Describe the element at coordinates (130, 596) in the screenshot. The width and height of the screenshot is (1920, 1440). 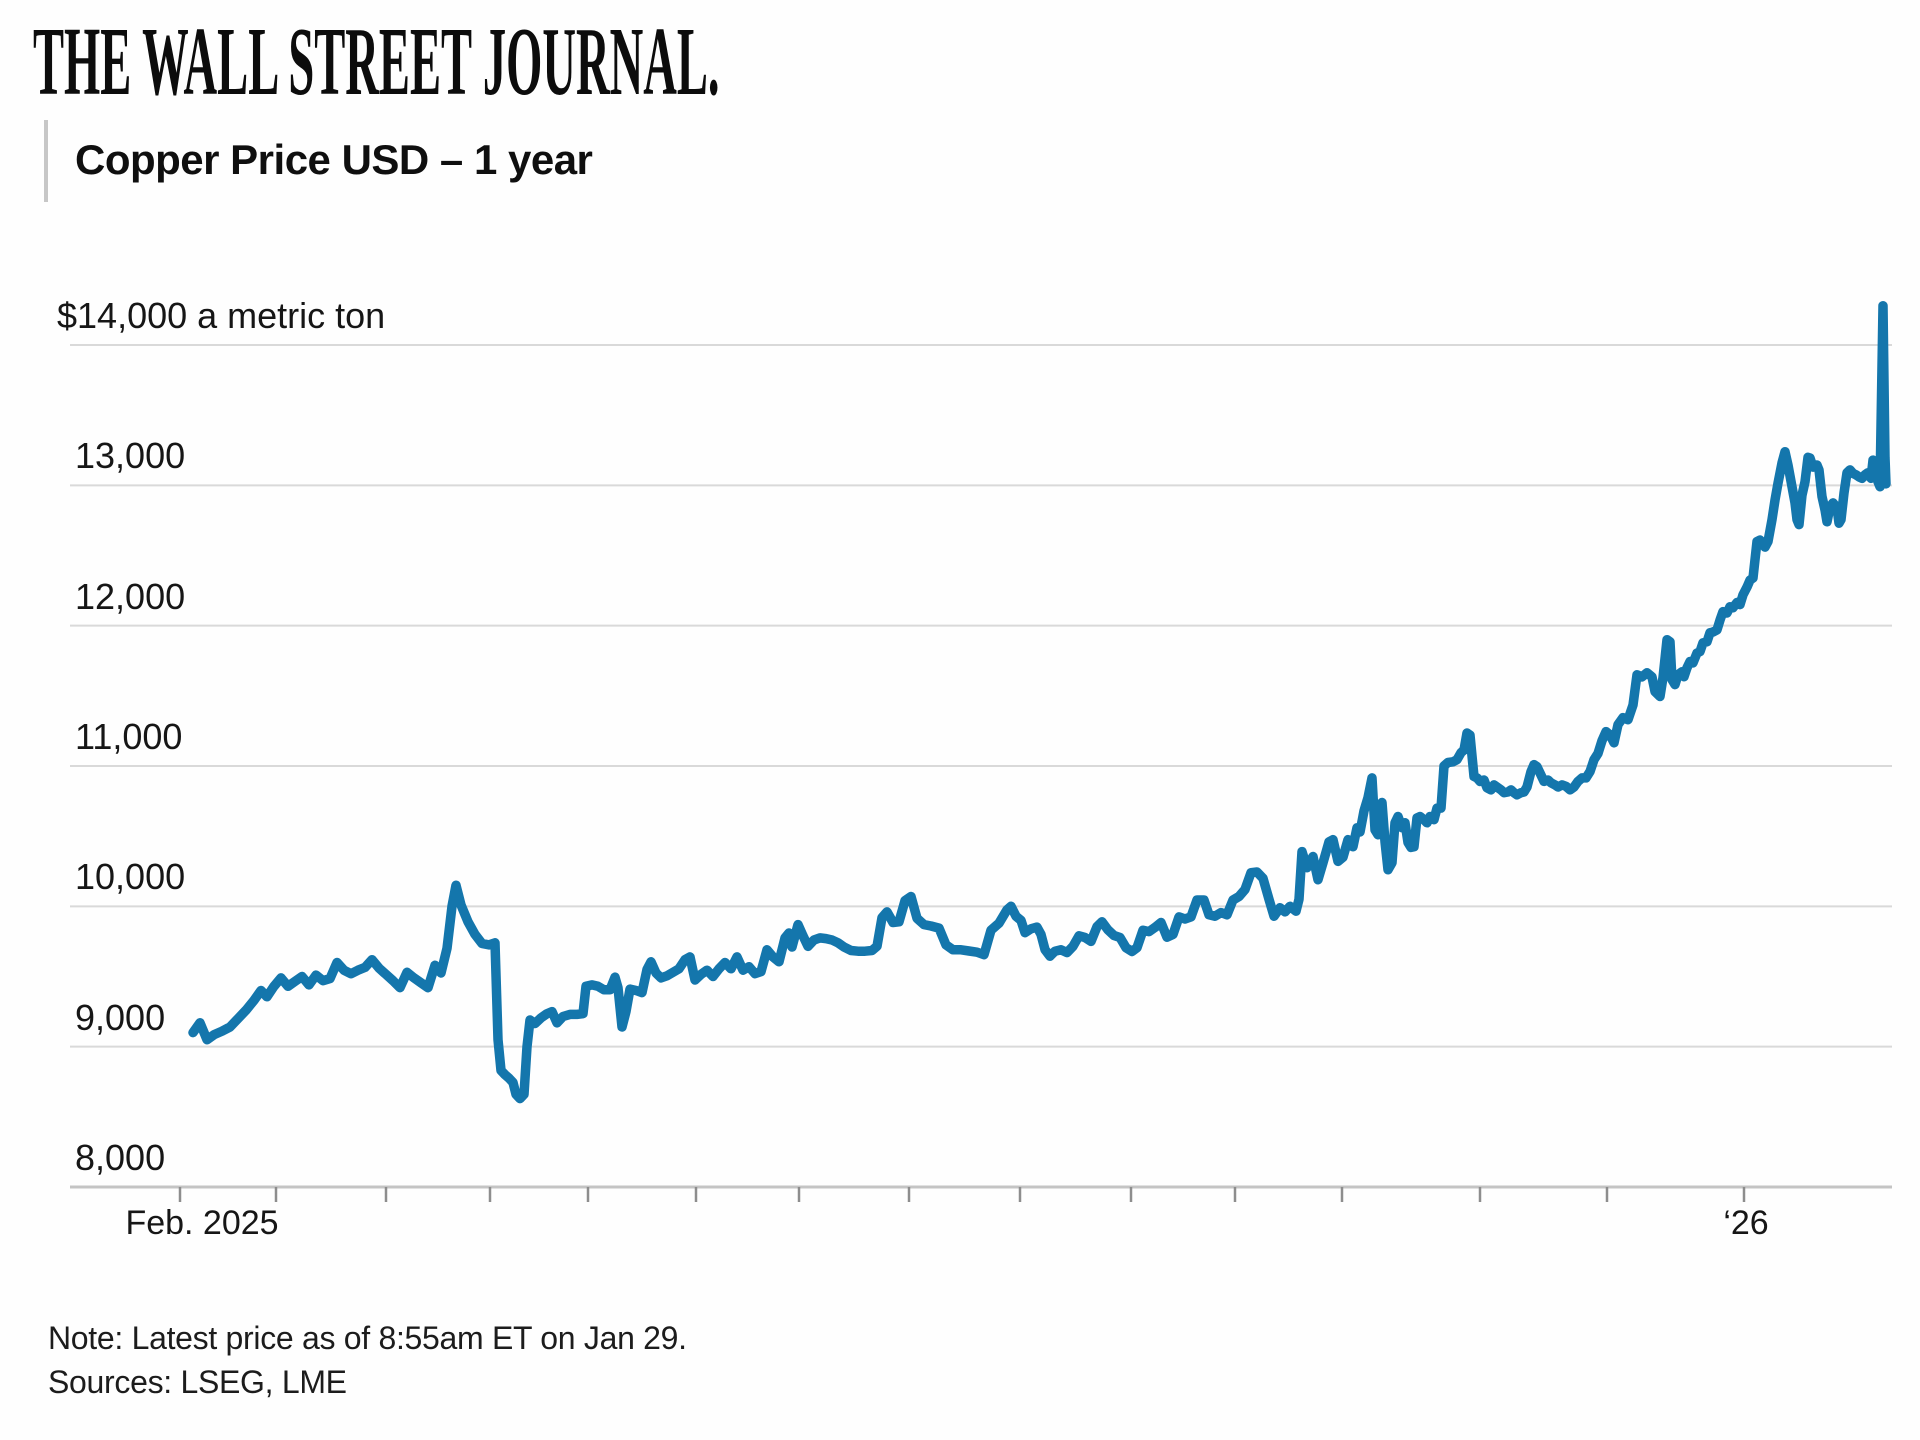
I see `y-axis-label: 12,000` at that location.